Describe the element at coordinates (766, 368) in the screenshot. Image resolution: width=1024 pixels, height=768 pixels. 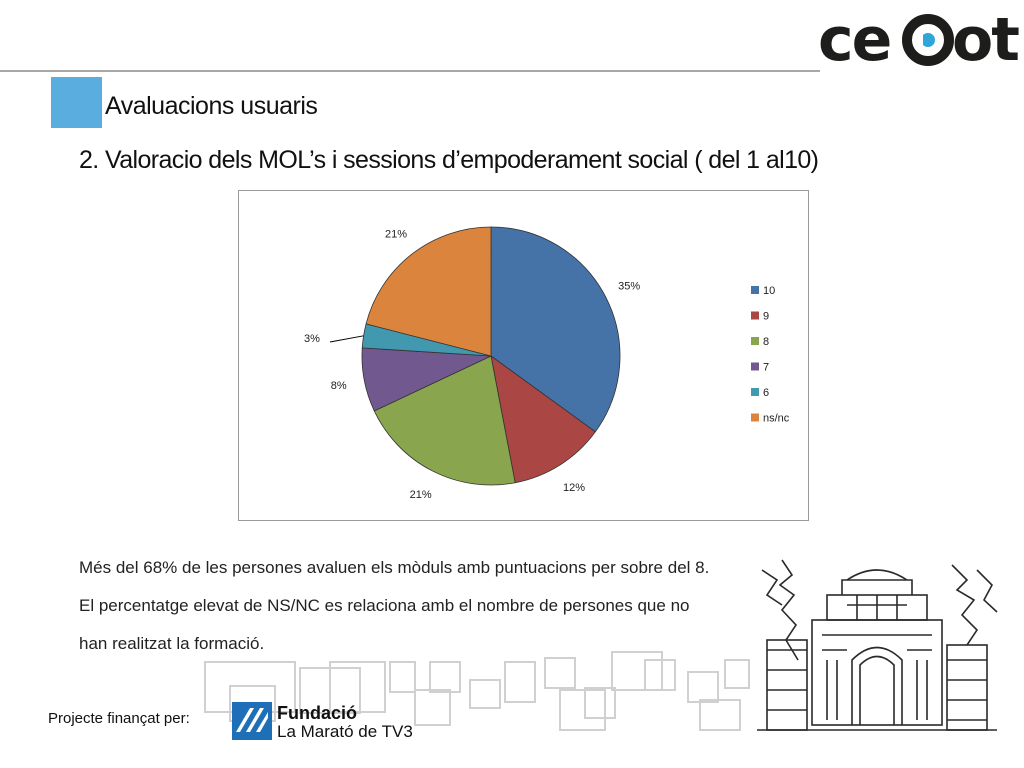
I see `legend-label-7: 7` at that location.